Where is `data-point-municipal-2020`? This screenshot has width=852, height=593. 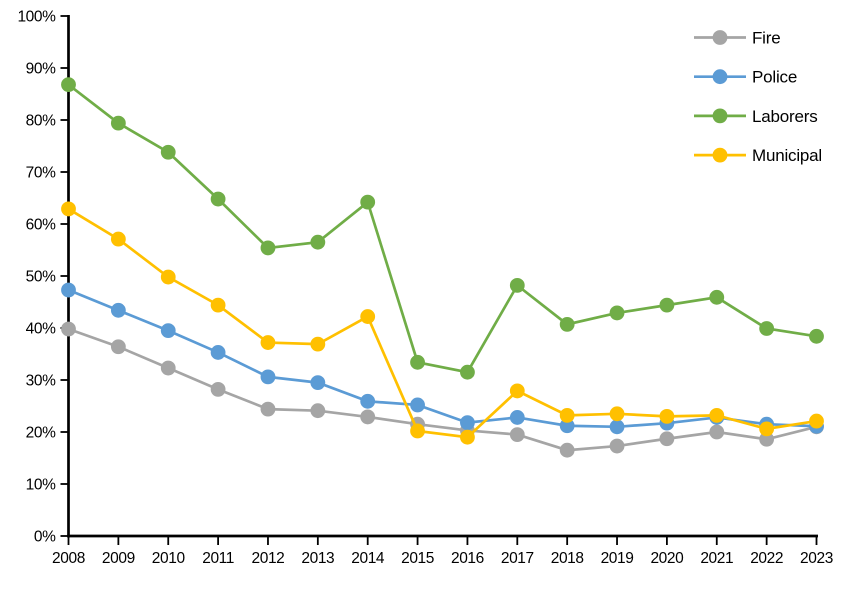
data-point-municipal-2020 is located at coordinates (667, 416).